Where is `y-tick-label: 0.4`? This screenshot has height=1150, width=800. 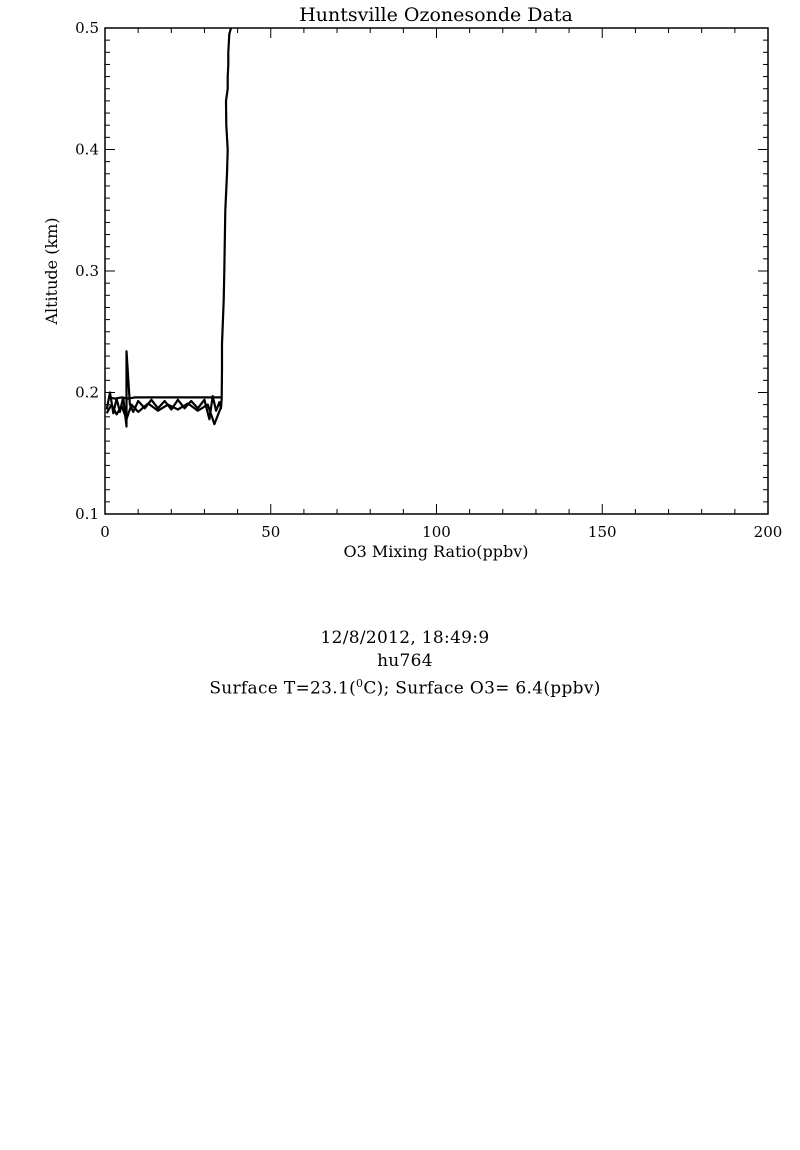 y-tick-label: 0.4 is located at coordinates (87, 150).